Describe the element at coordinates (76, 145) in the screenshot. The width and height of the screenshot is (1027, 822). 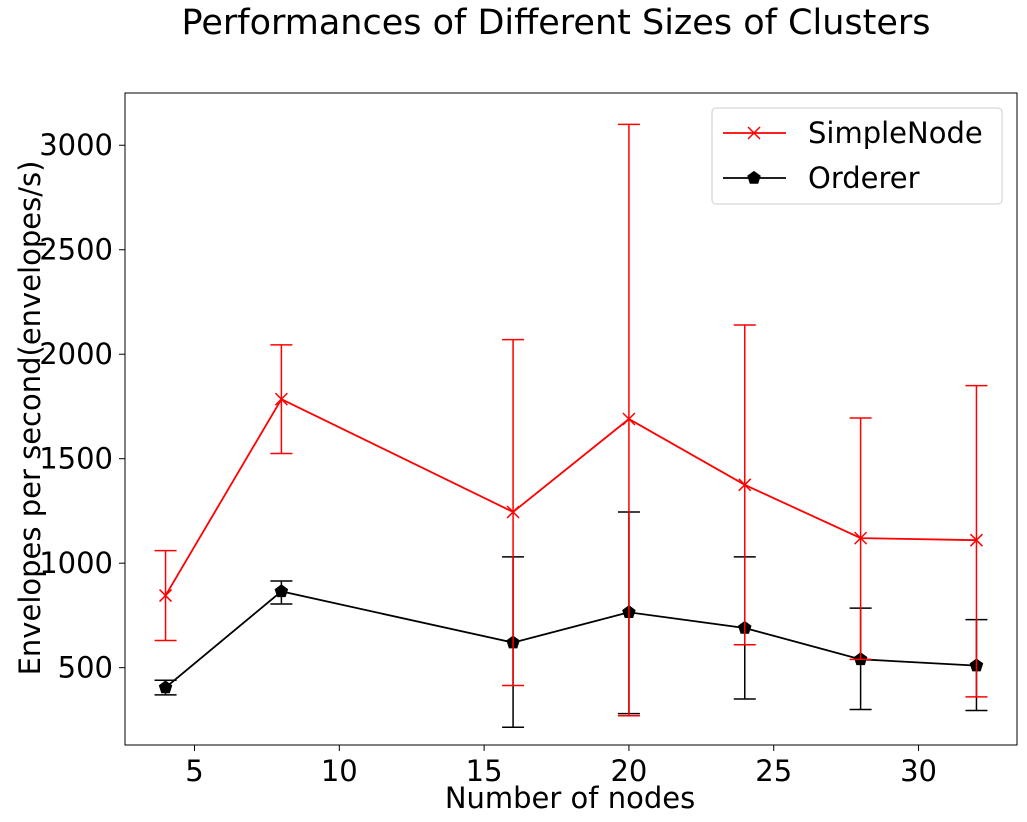
I see `y-tick-label: 3000` at that location.